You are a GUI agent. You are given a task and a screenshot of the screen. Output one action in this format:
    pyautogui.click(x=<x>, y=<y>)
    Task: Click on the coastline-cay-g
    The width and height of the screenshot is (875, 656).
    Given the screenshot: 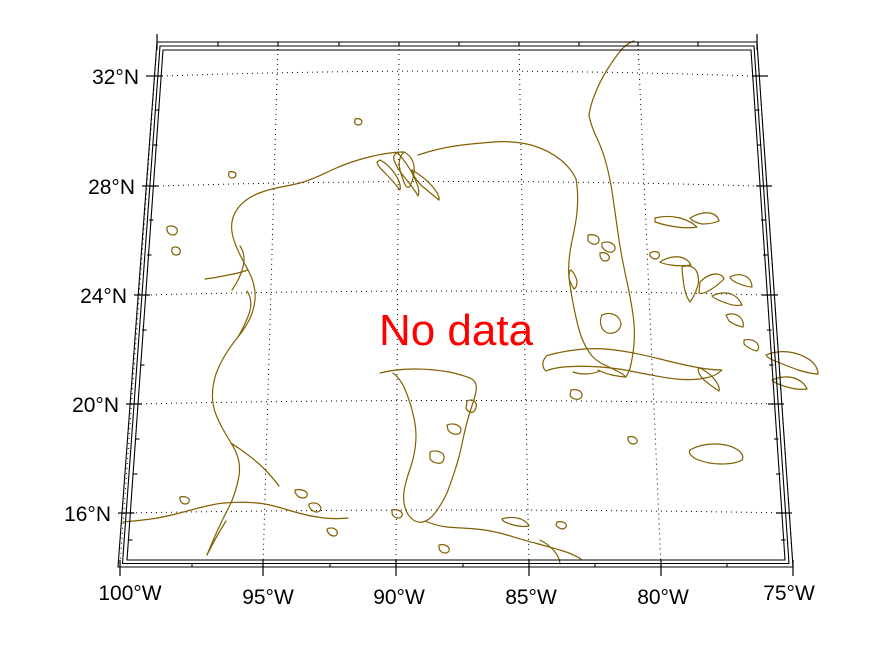 What is the action you would take?
    pyautogui.click(x=397, y=514)
    